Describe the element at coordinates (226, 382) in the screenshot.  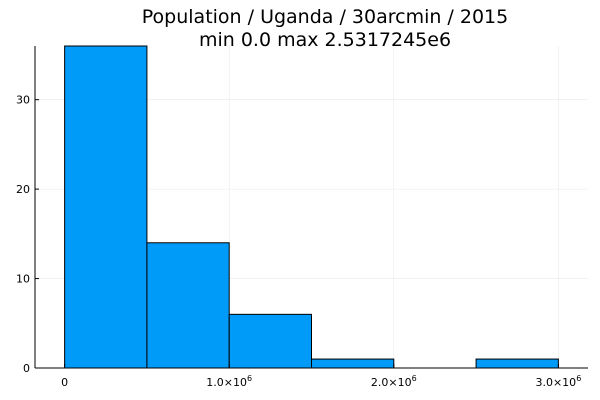
I see `x-tick-mantissa-1: 1.0×10` at that location.